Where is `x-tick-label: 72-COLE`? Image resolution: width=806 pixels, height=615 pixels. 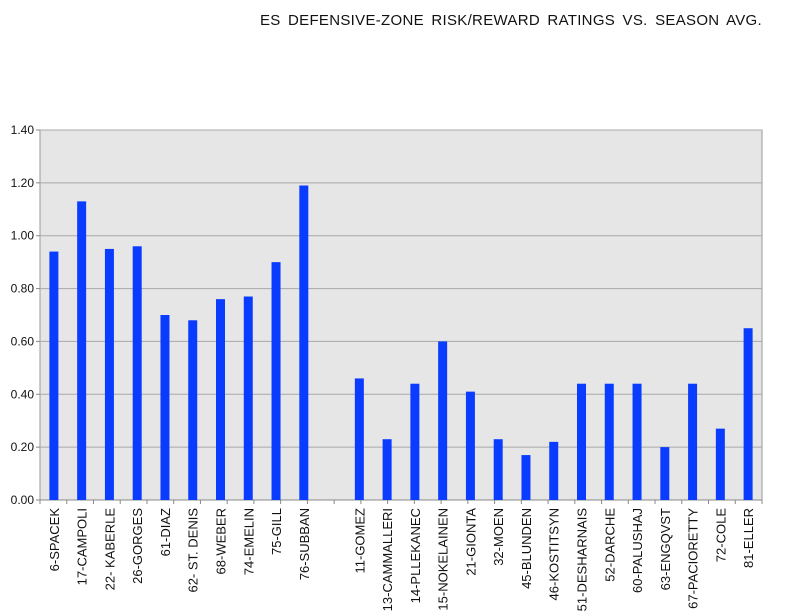 x-tick-label: 72-COLE is located at coordinates (720, 535).